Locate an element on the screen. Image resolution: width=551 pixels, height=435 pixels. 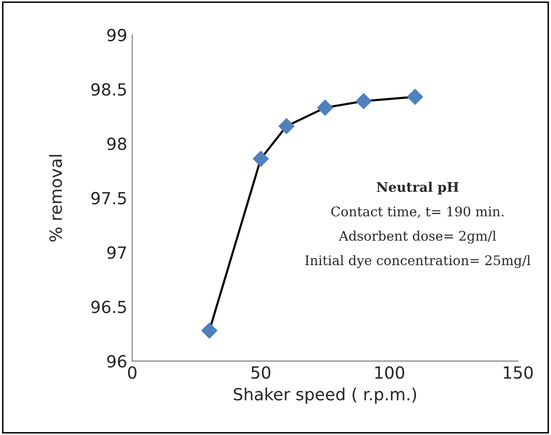
y-tick-label: 98.5 is located at coordinates (108, 89).